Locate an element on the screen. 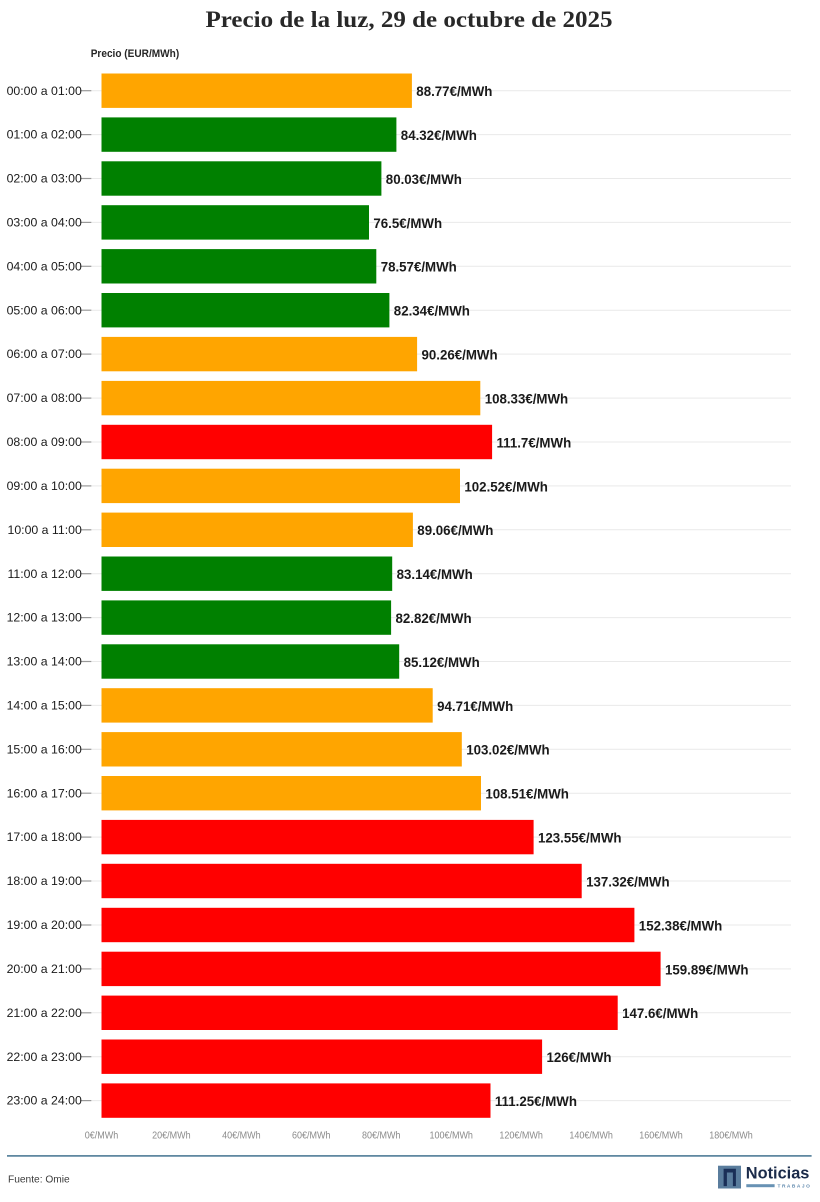  svg-text: 90.26€/MWh is located at coordinates (460, 355).